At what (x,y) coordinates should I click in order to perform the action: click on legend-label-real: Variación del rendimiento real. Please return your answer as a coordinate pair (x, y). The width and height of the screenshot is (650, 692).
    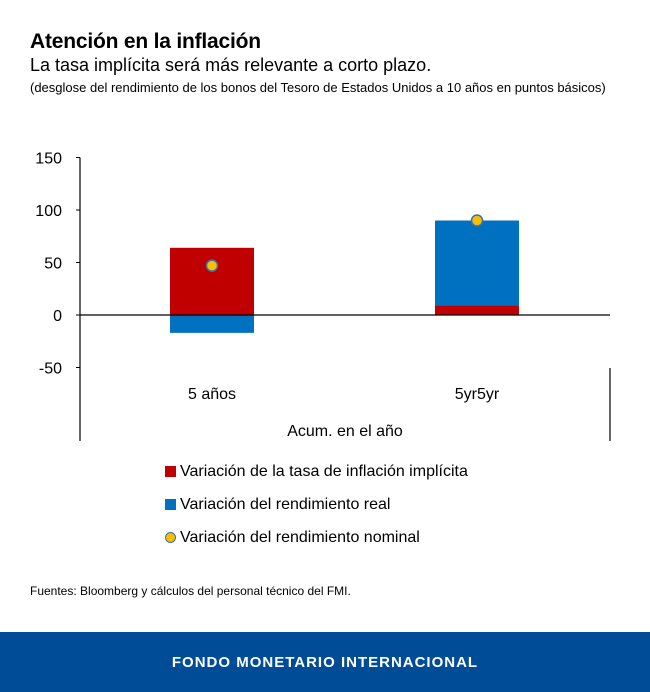
    Looking at the image, I should click on (285, 504).